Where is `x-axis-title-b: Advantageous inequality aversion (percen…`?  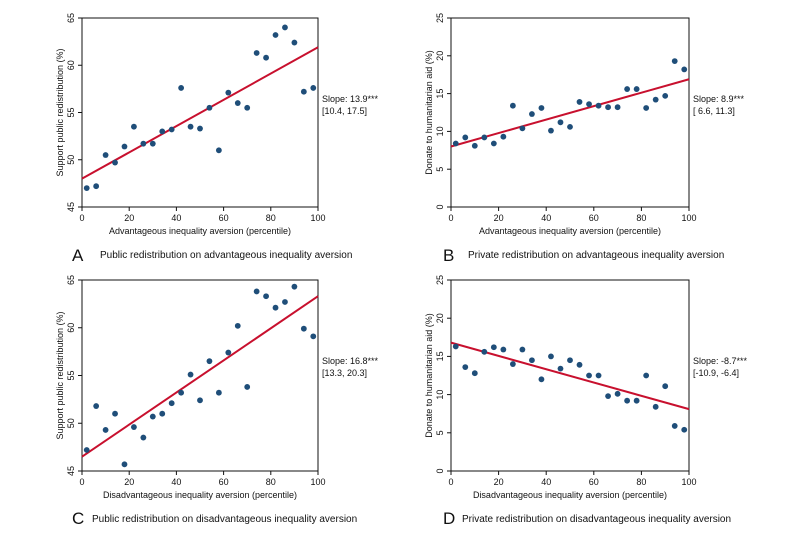 x-axis-title-b: Advantageous inequality aversion (percen… is located at coordinates (570, 231).